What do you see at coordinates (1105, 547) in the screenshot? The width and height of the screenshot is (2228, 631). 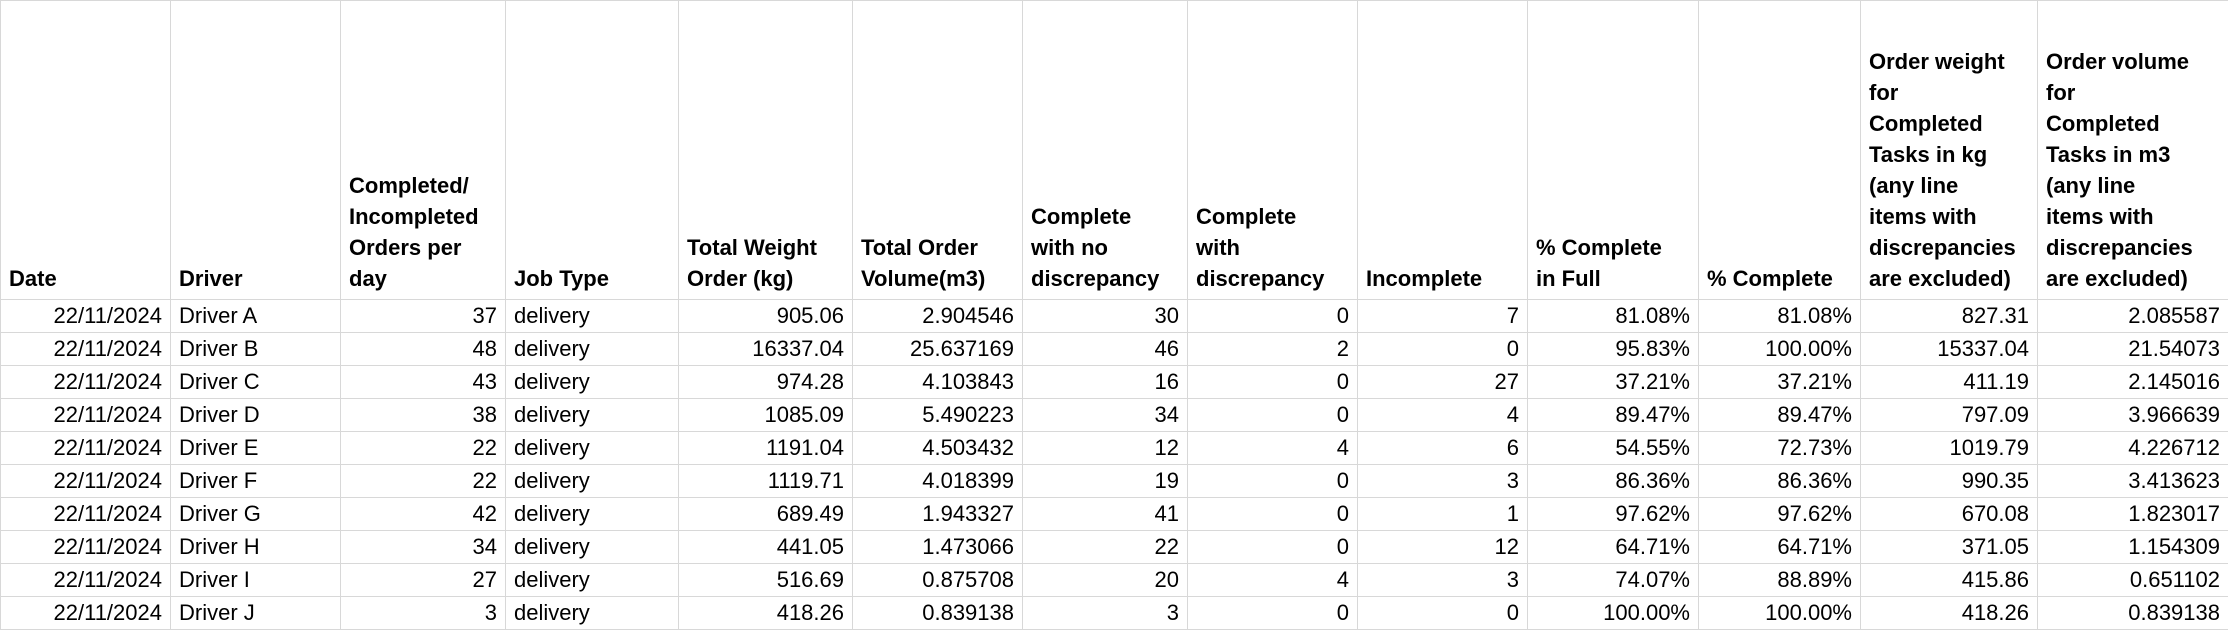 I see `cell-complete-no-discrepancy: 22` at bounding box center [1105, 547].